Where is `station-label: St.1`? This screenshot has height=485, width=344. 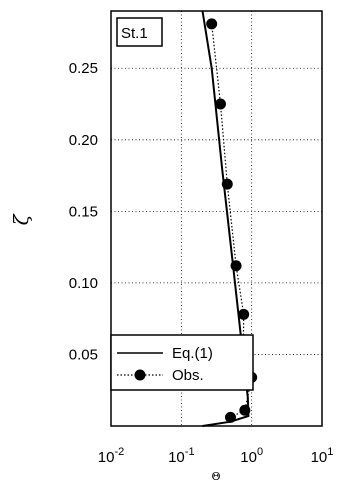 station-label: St.1 is located at coordinates (134, 33).